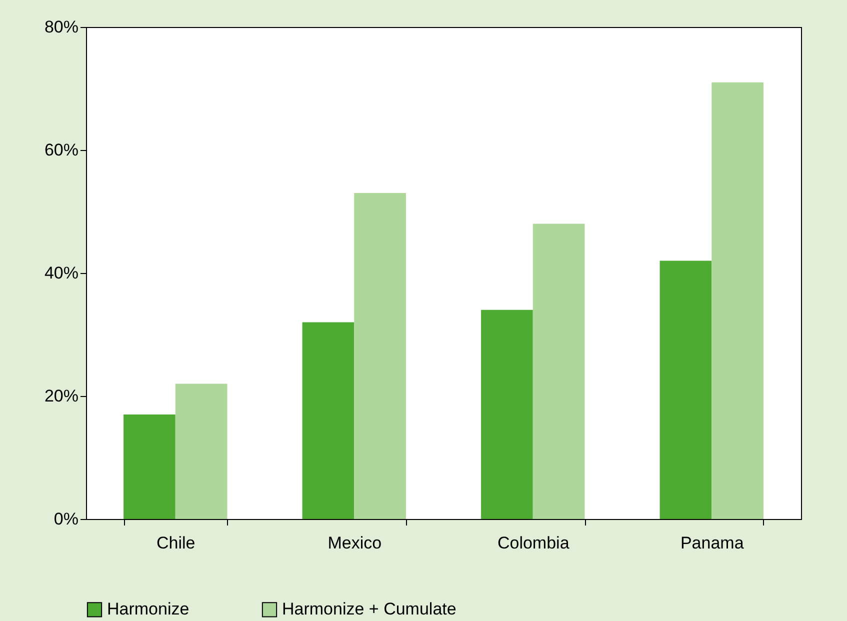 This screenshot has width=847, height=621. What do you see at coordinates (533, 543) in the screenshot?
I see `x-tick-label: Colombia` at bounding box center [533, 543].